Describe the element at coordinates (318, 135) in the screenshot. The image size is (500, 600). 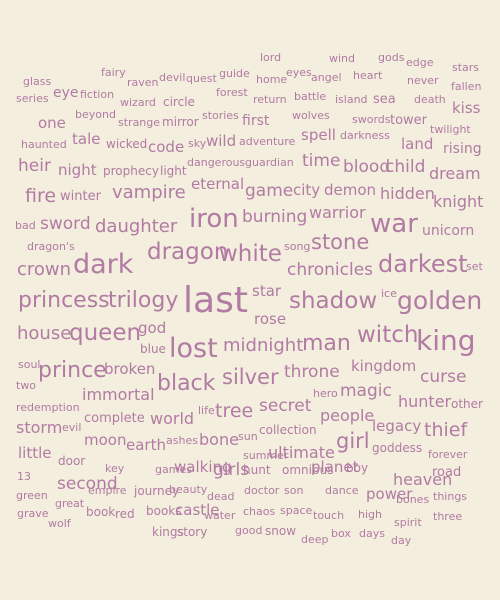
I see `word-spell: spell` at that location.